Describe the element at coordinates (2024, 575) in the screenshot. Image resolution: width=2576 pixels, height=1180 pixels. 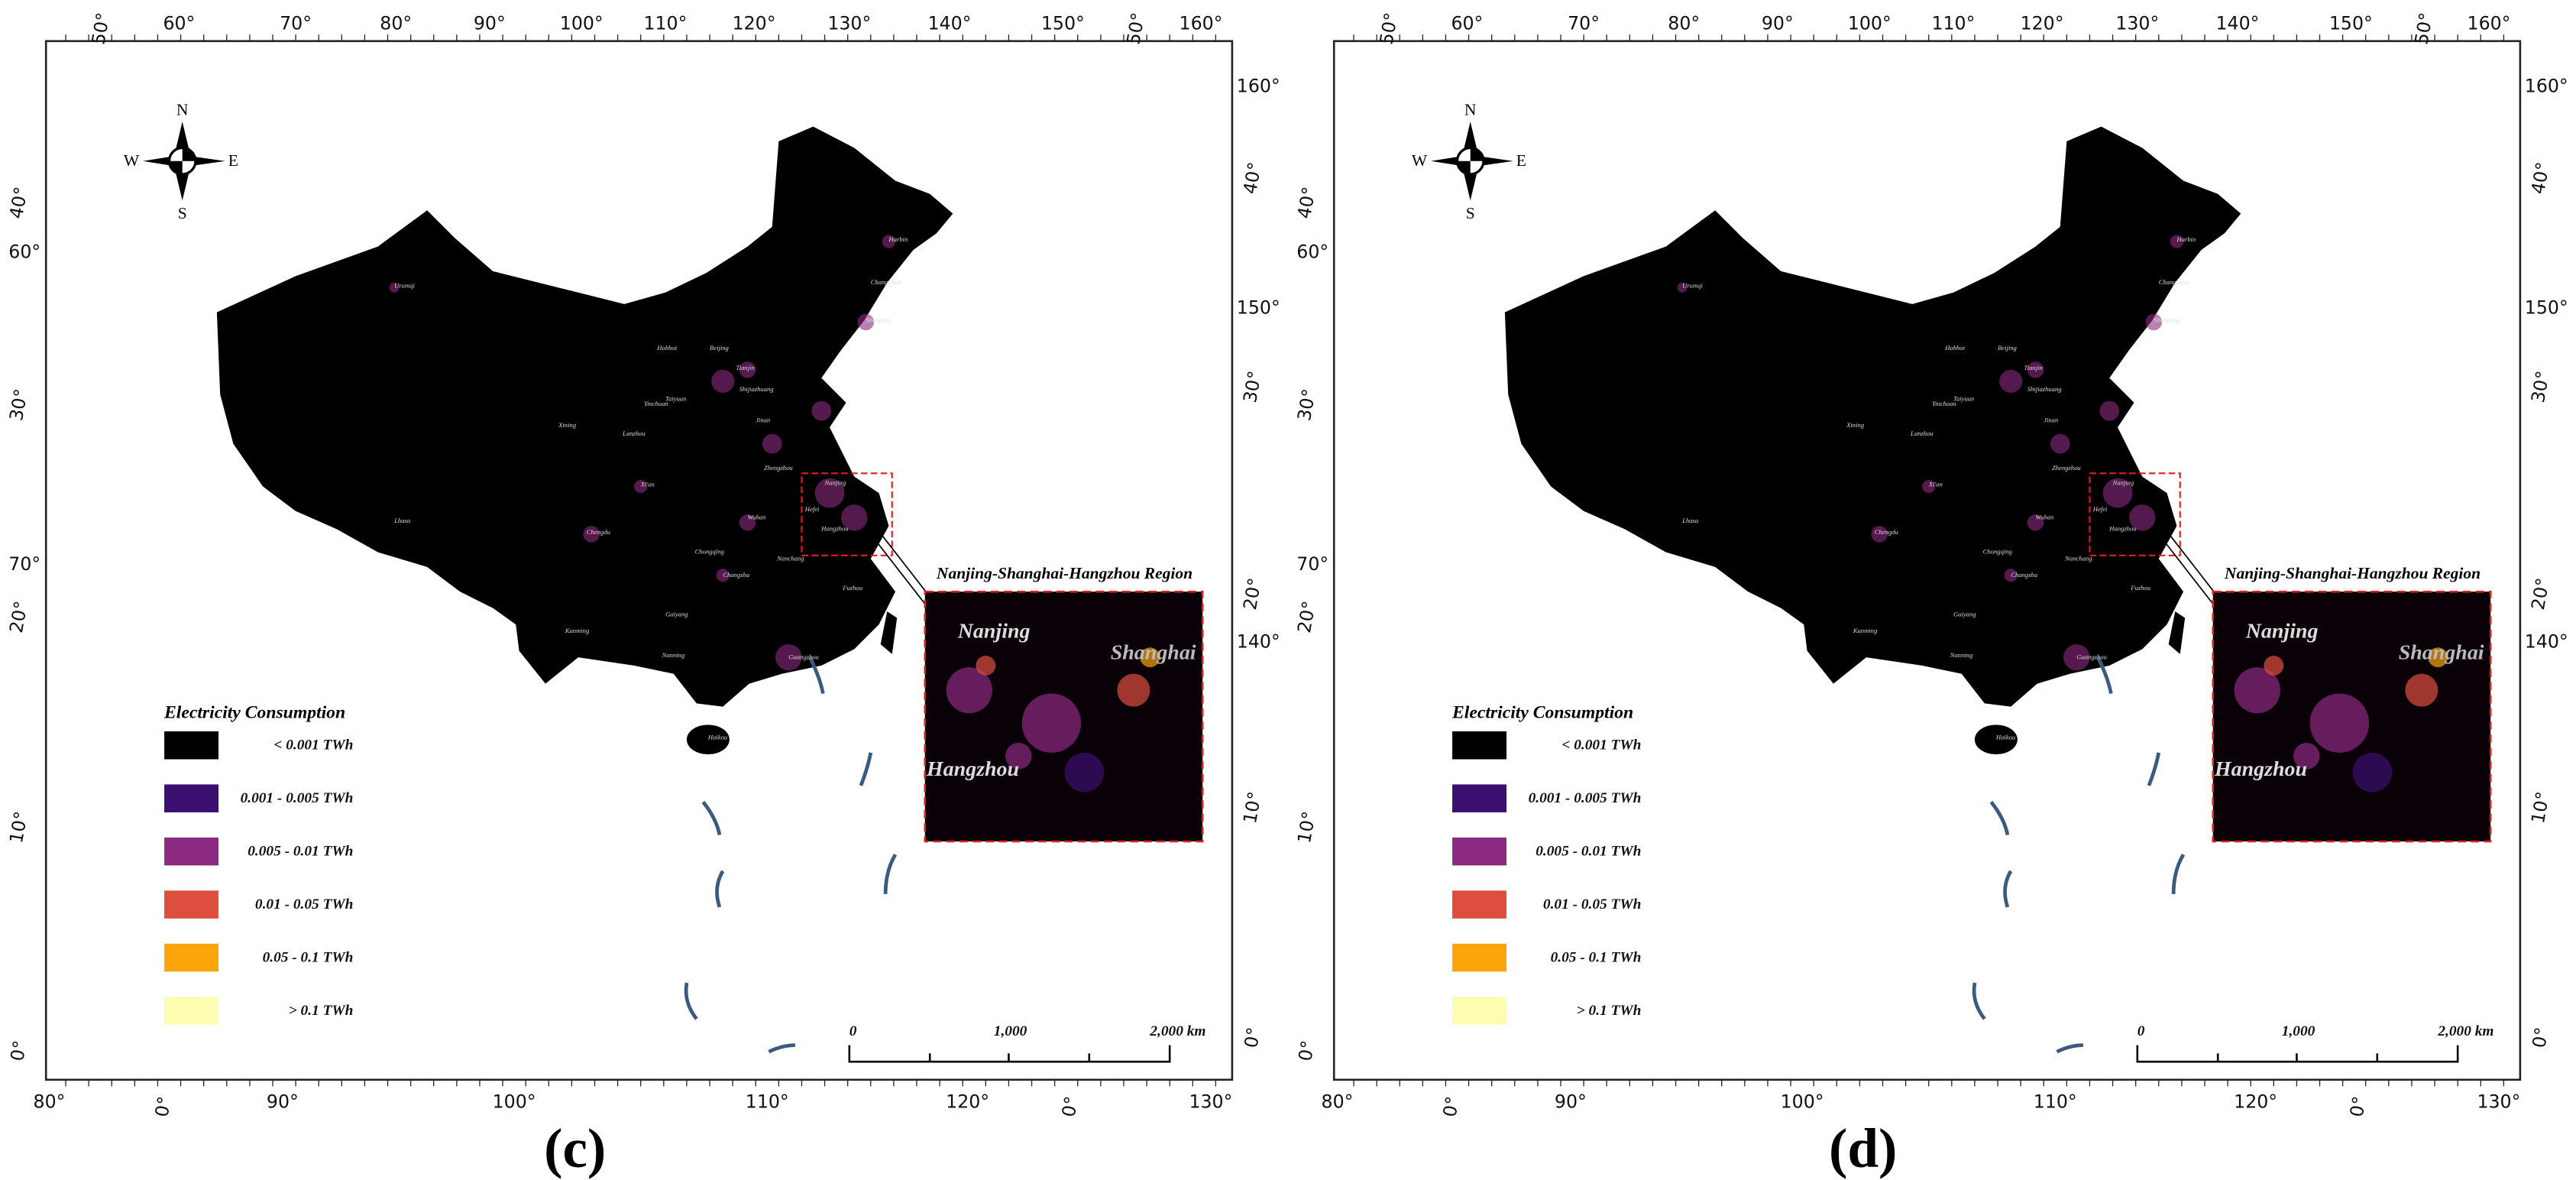
I see `city-label: Changsha` at that location.